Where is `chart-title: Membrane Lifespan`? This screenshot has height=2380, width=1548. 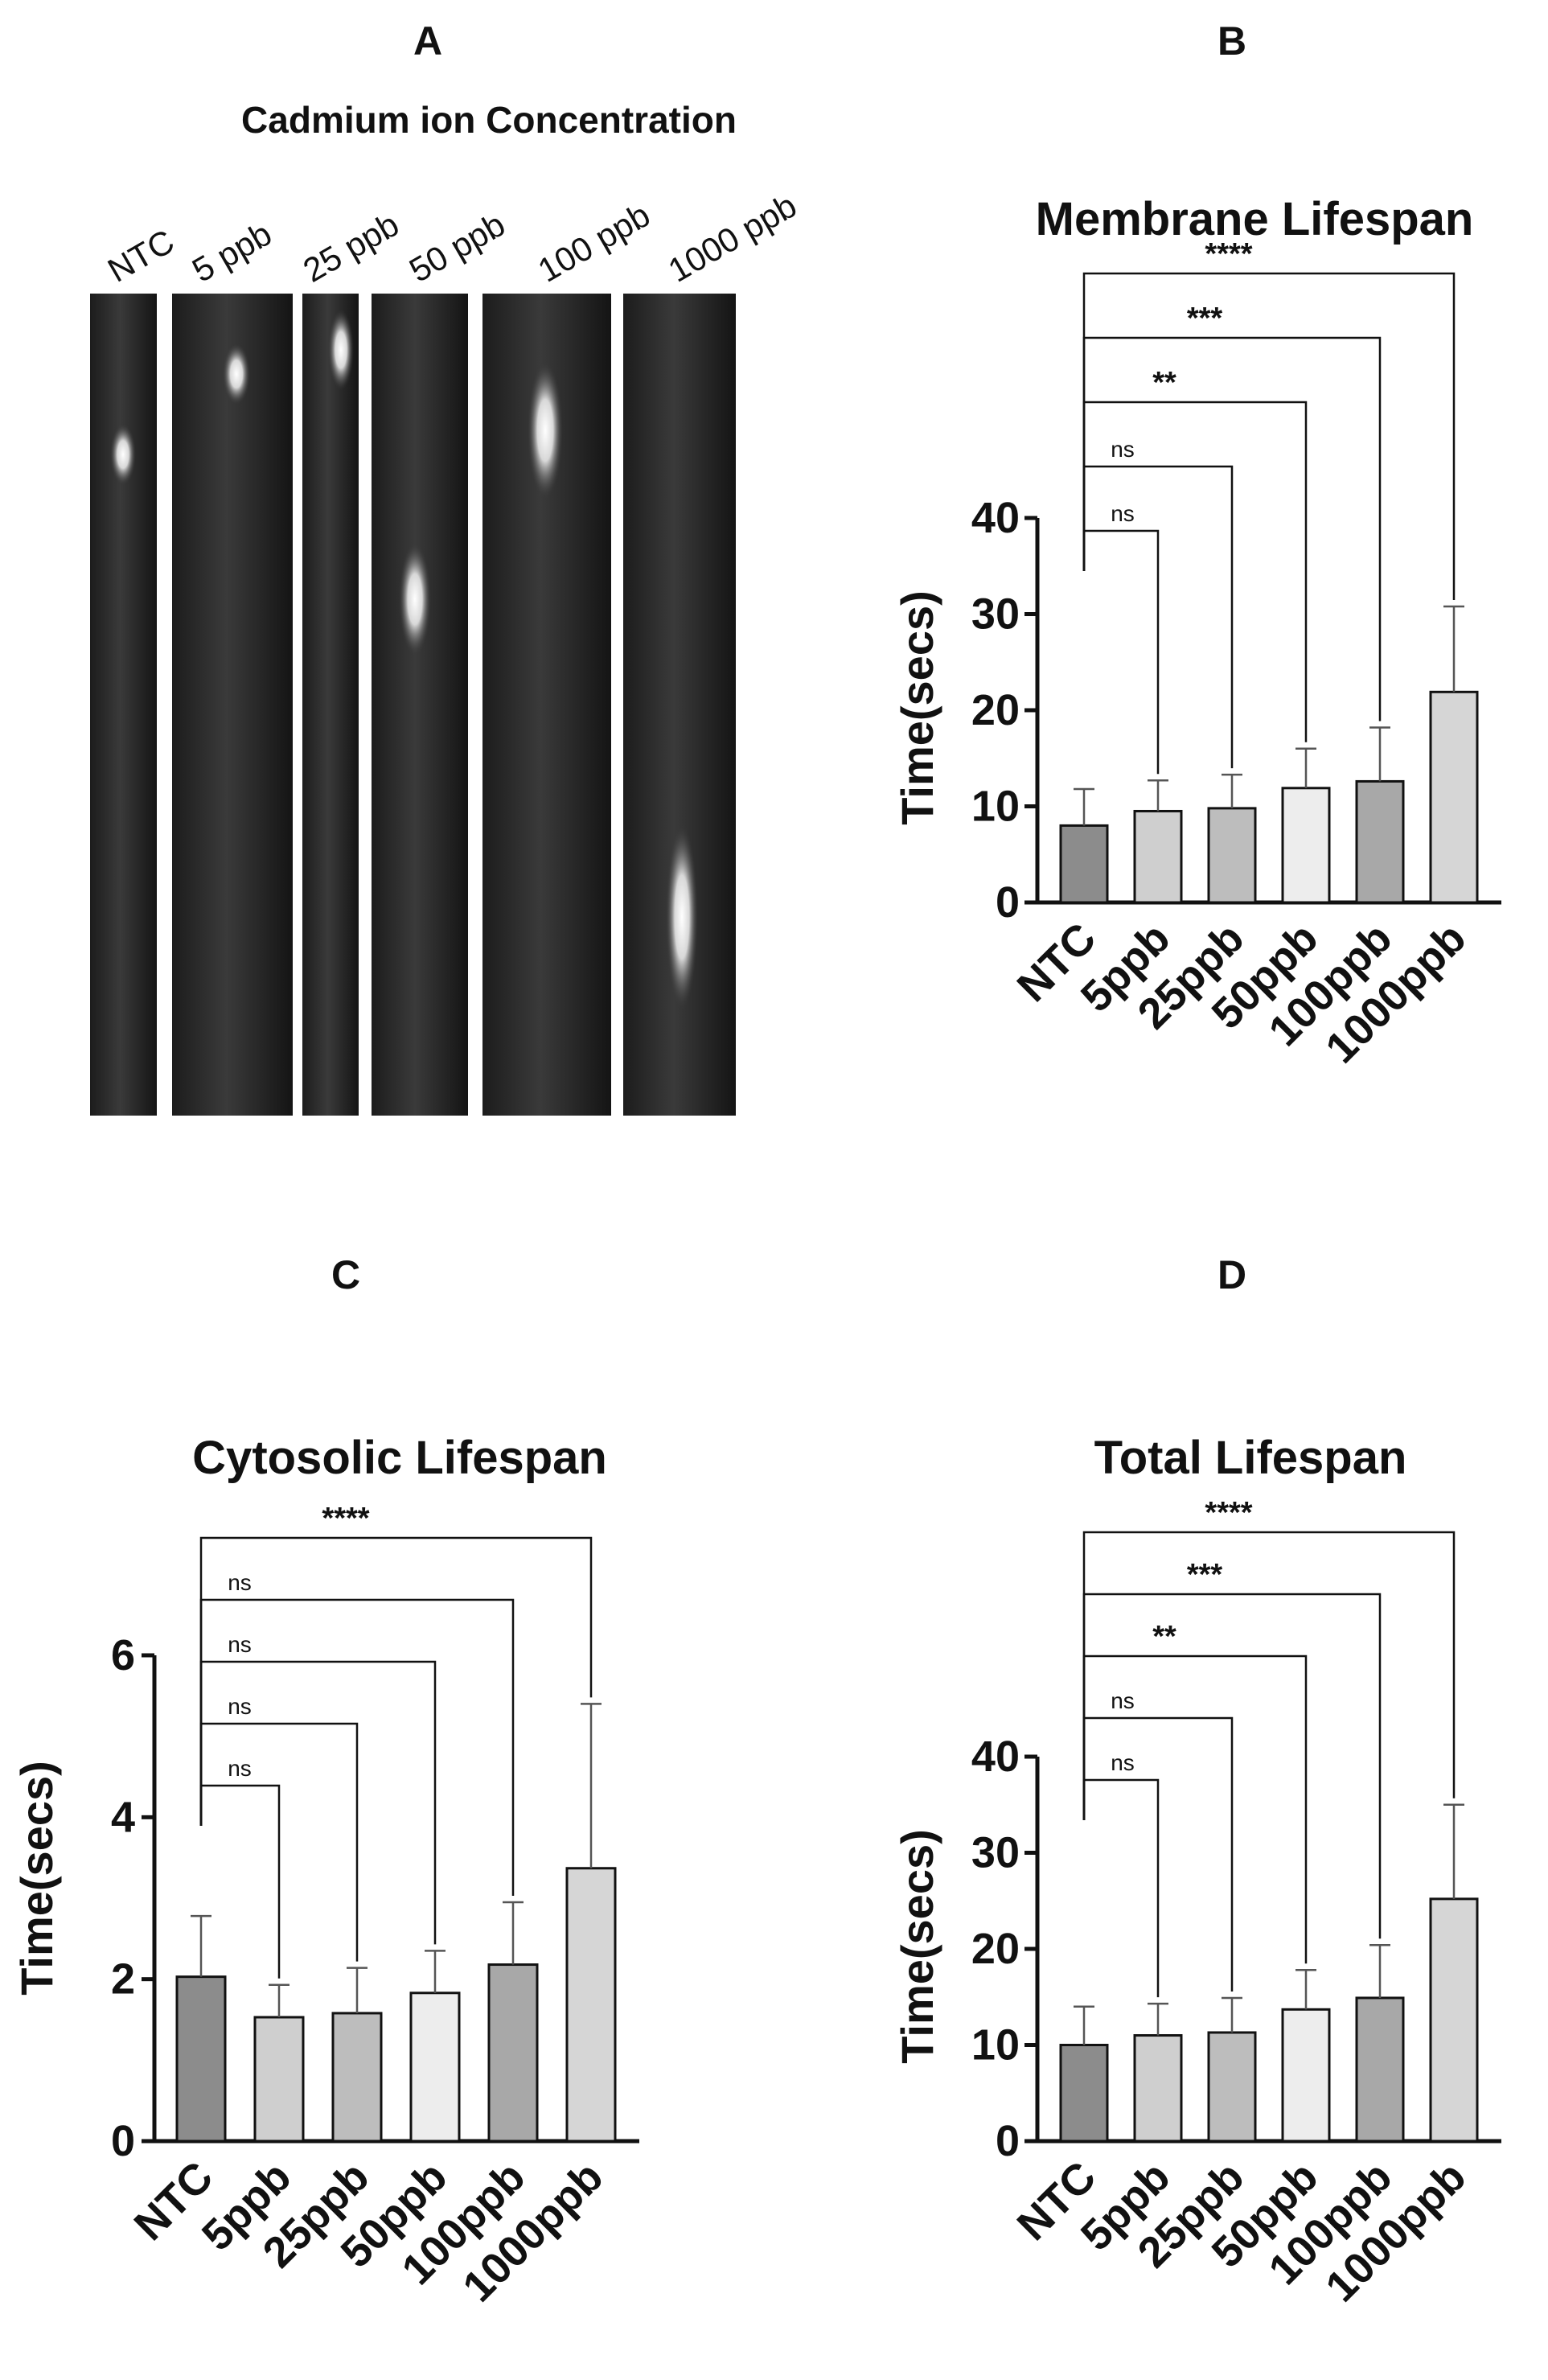
chart-title: Membrane Lifespan is located at coordinates (1255, 219).